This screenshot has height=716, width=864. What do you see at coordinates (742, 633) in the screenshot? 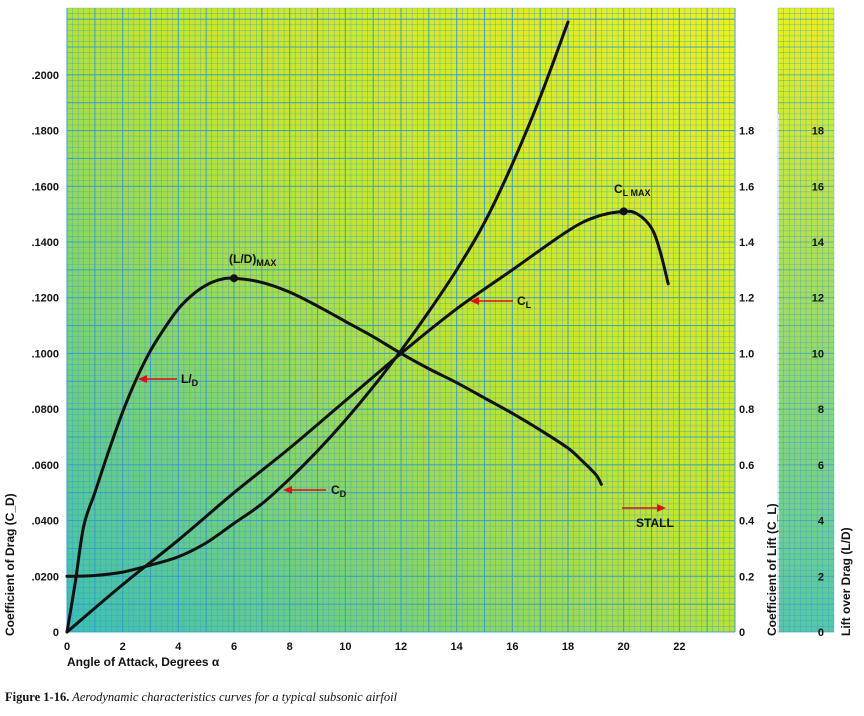
I see `cl-tick-label: 0` at bounding box center [742, 633].